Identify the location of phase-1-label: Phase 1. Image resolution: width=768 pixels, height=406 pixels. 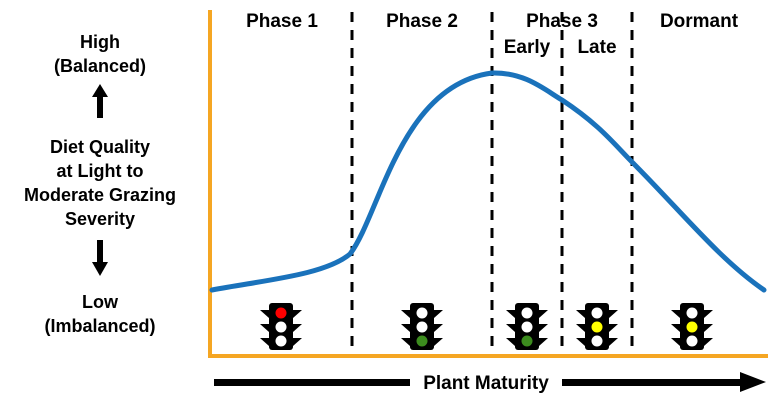
(282, 21).